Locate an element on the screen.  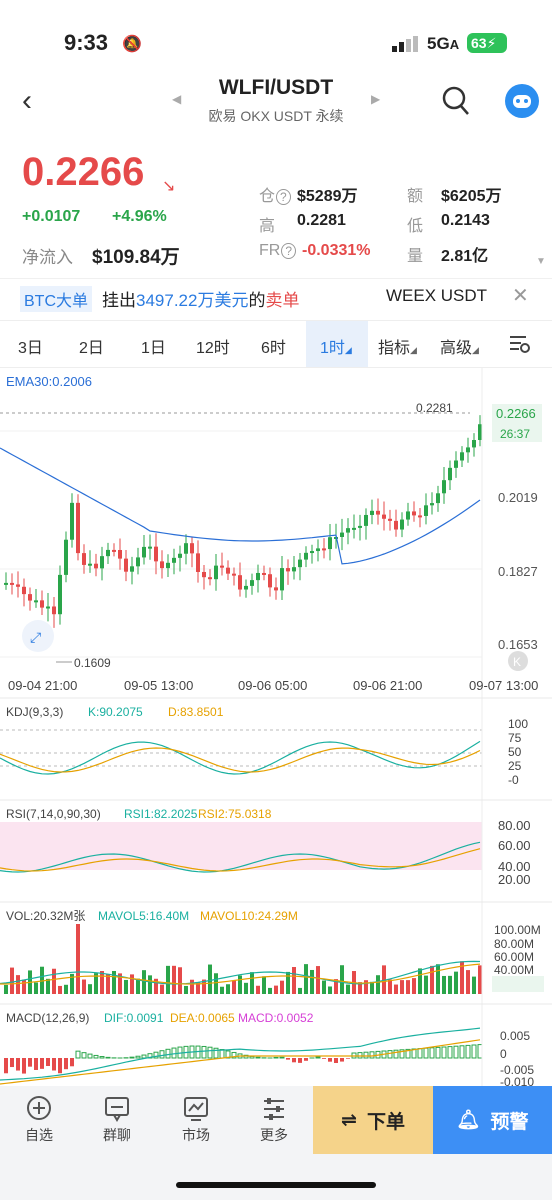
nav-chat: 群聊 is located at coordinates (117, 1120).